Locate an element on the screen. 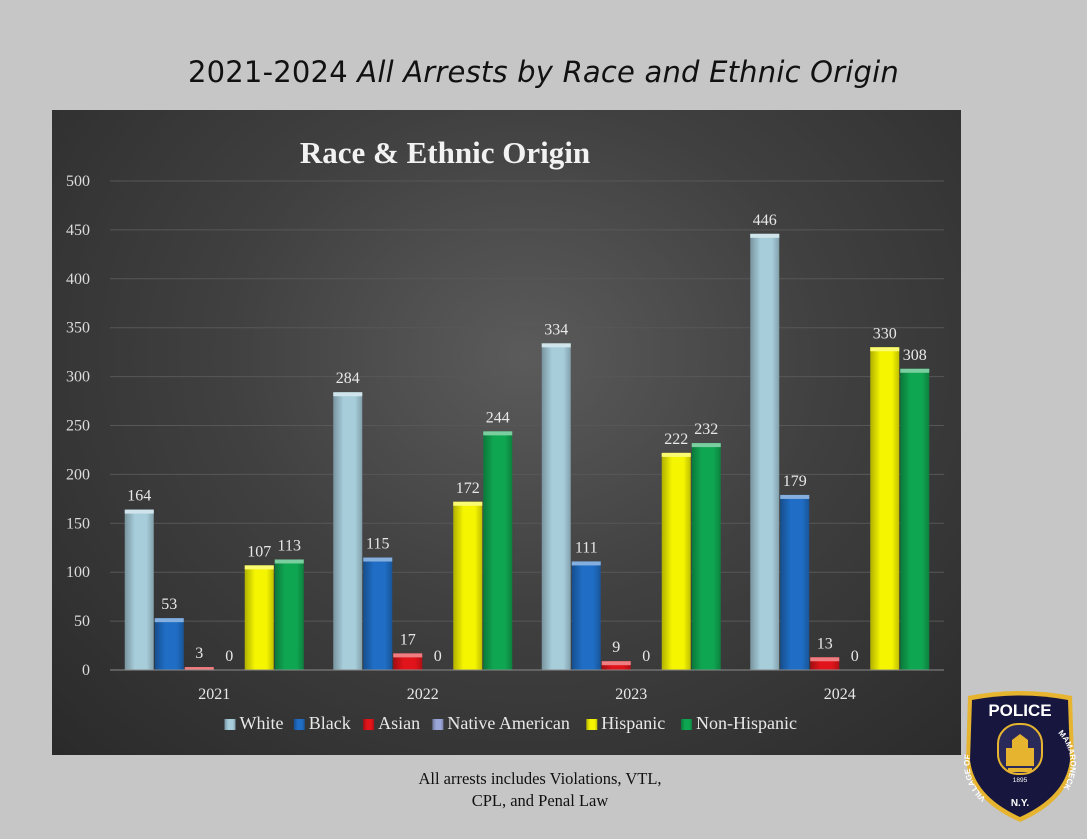  data-label: 330 is located at coordinates (885, 333).